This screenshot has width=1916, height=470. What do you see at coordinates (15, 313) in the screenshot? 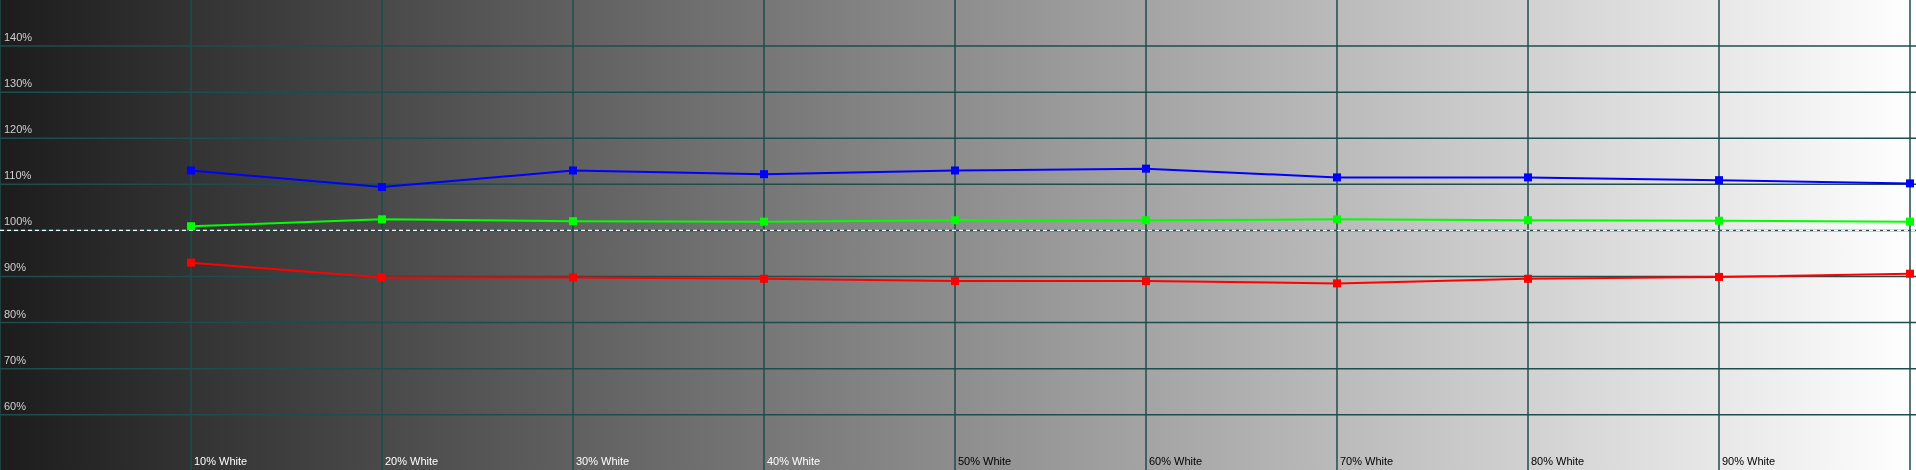
I see `y-tick-label: 80%` at bounding box center [15, 313].